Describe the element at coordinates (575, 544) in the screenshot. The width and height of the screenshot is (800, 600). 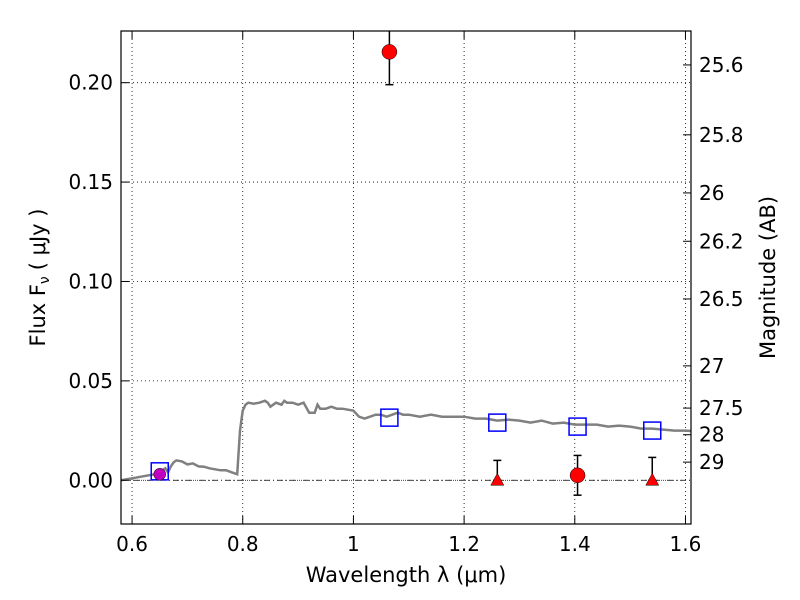
I see `x-tick-label: 1.4` at that location.